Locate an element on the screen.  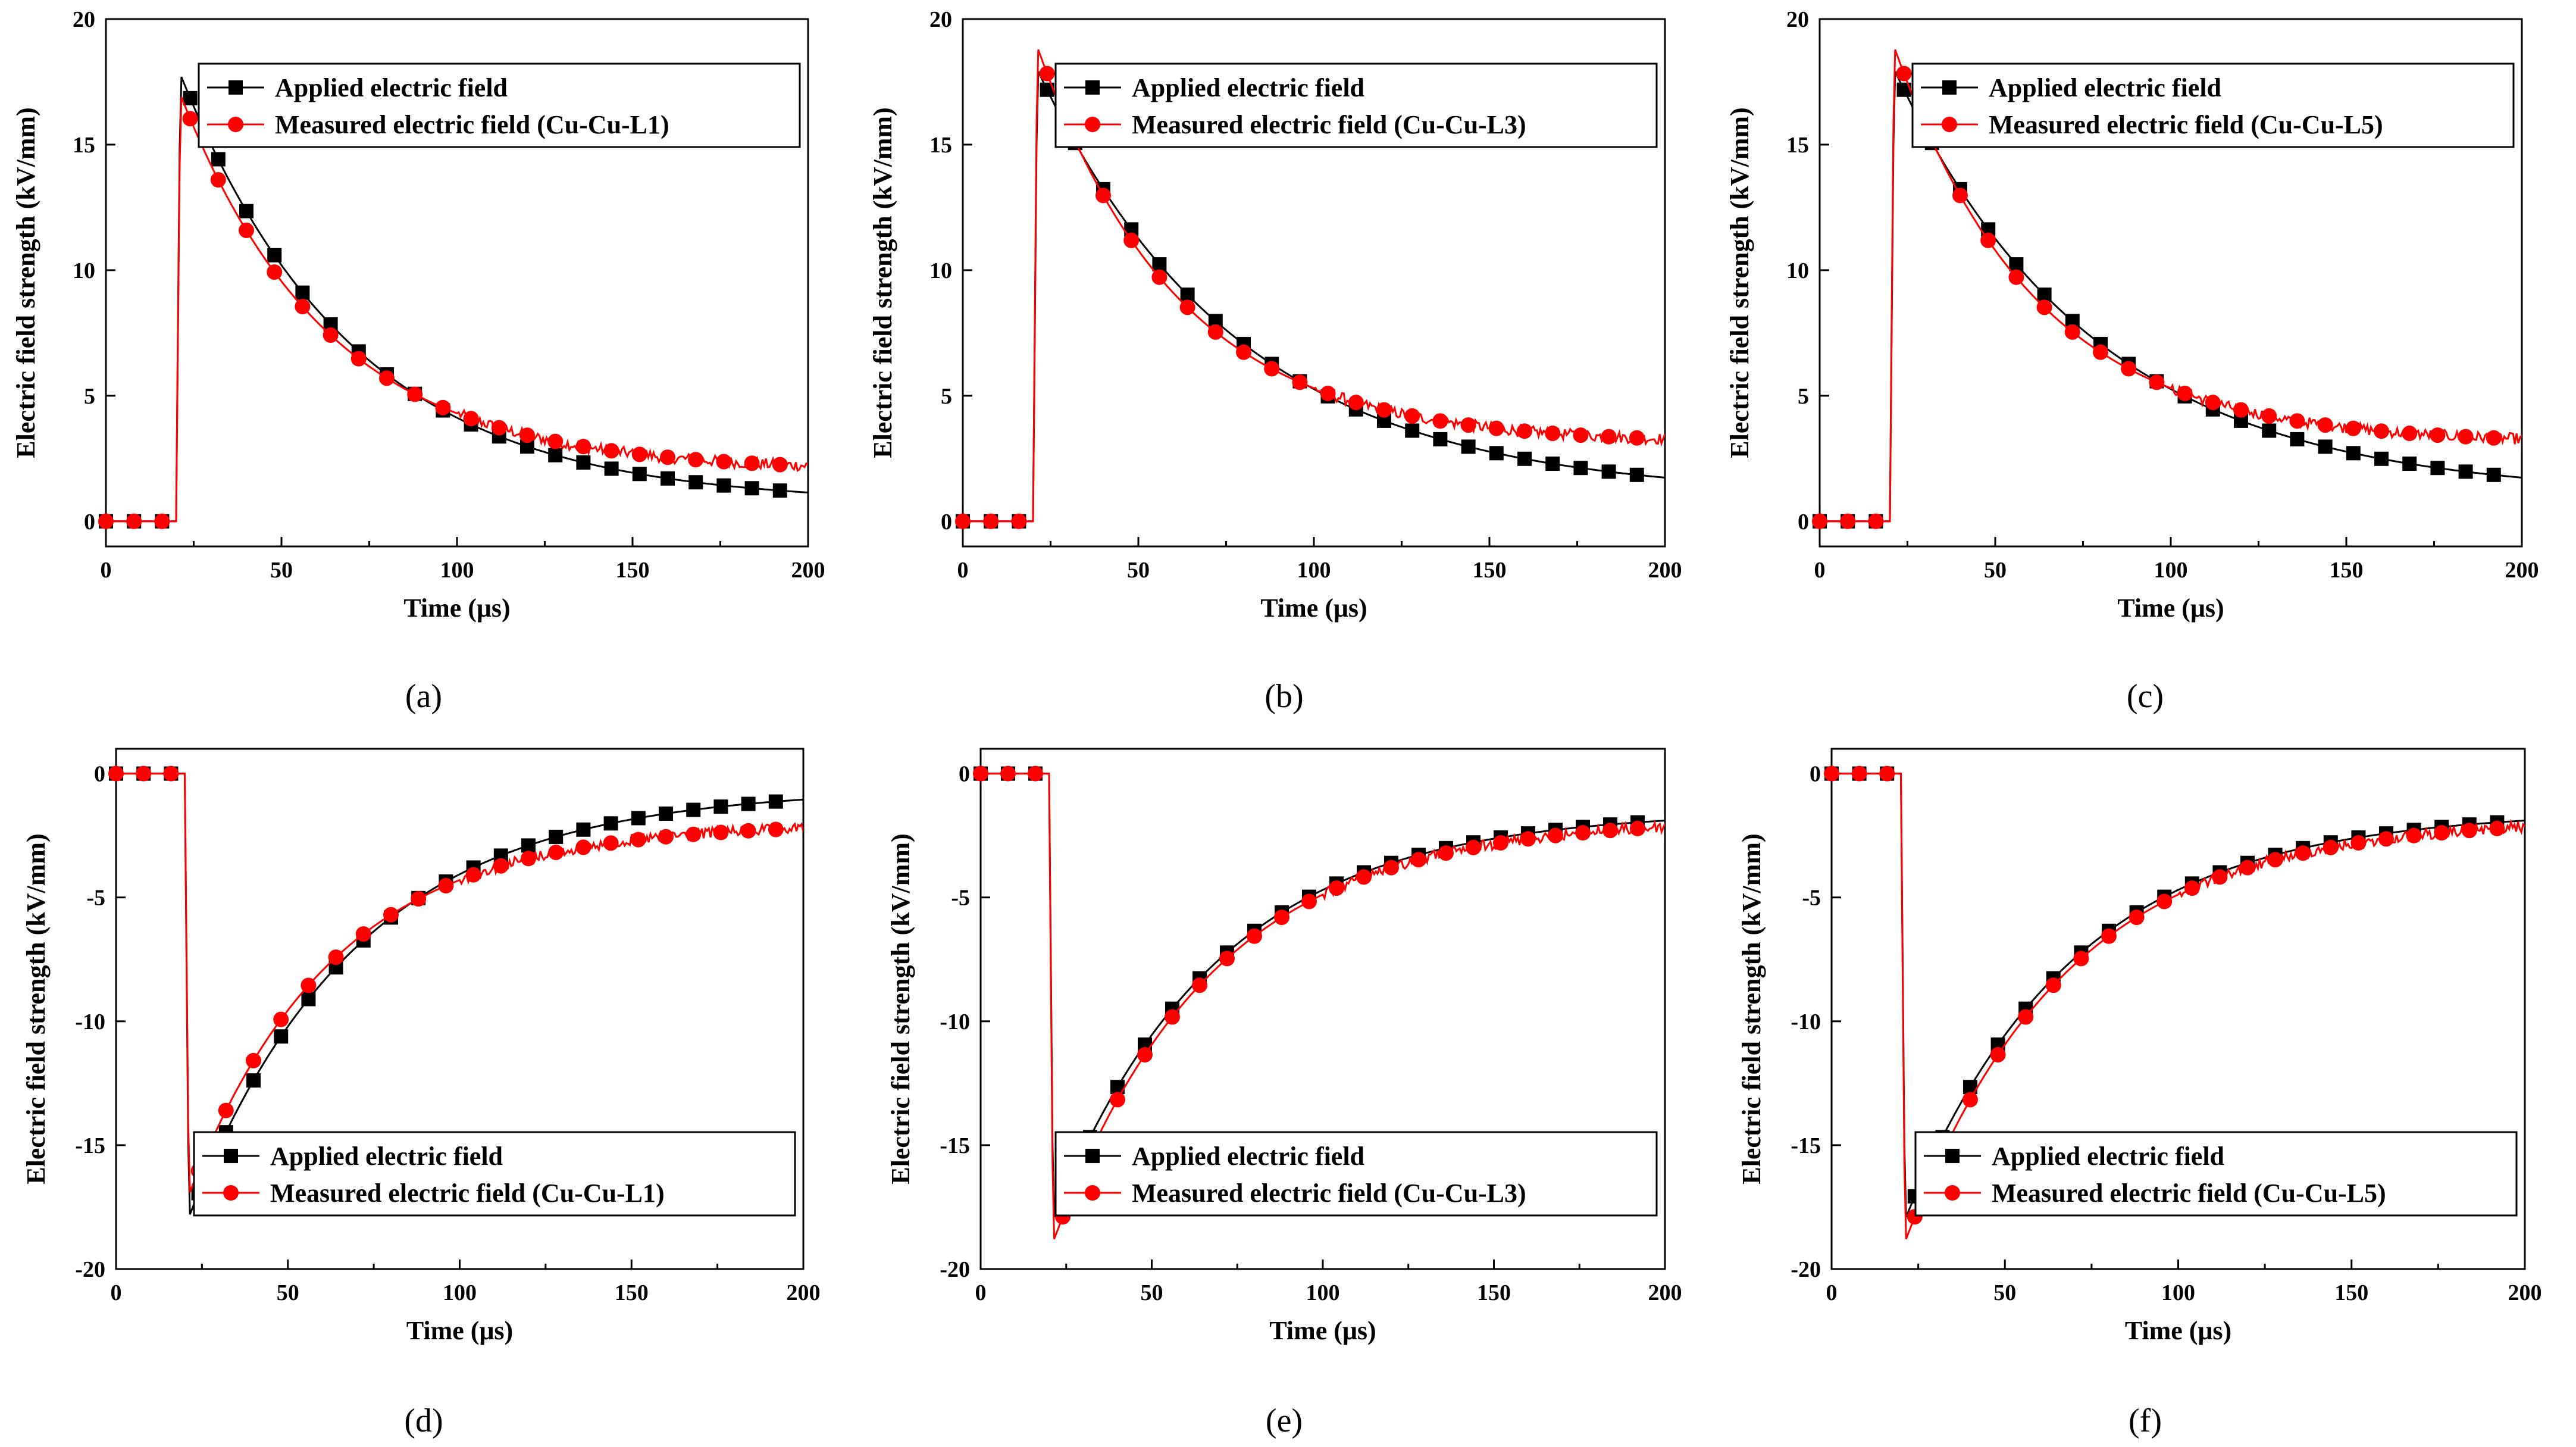
legend-label: Measured electric field (Cu-Cu-L1) is located at coordinates (467, 1193).